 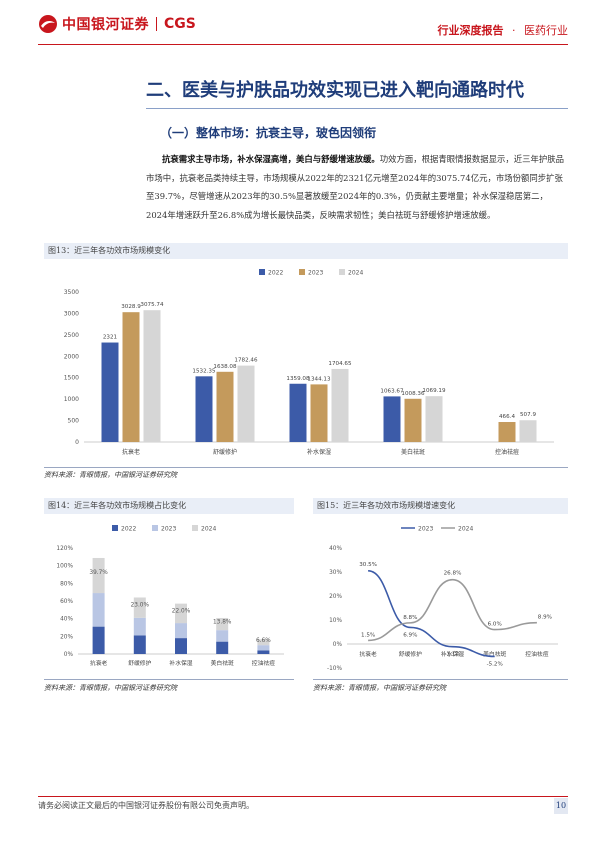 What do you see at coordinates (66, 602) in the screenshot?
I see `y-tick-label: 60%` at bounding box center [66, 602].